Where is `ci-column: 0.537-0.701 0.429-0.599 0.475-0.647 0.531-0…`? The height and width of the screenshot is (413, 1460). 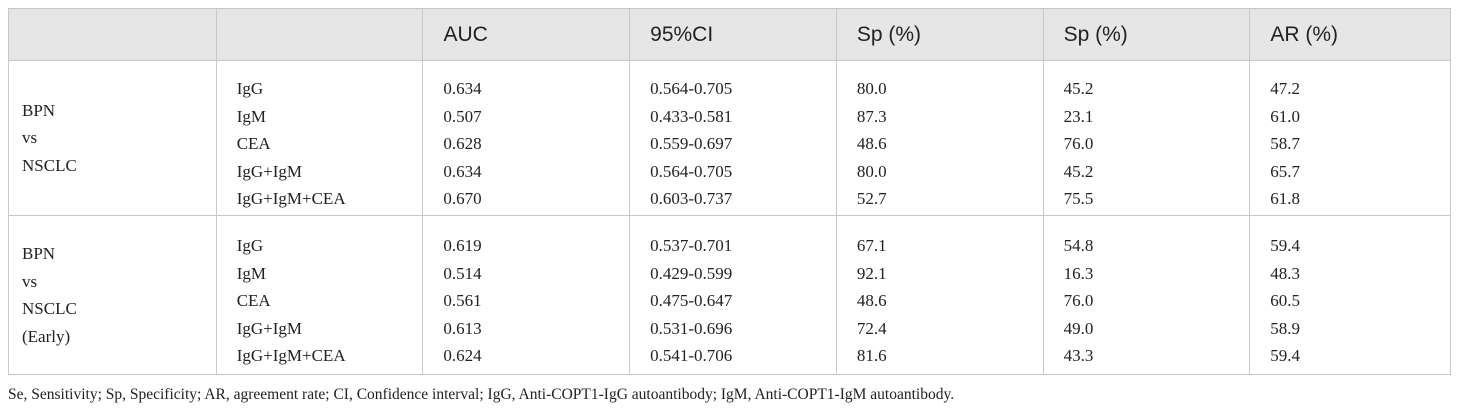
ci-column: 0.537-0.701 0.429-0.599 0.475-0.647 0.531-0… is located at coordinates (732, 295).